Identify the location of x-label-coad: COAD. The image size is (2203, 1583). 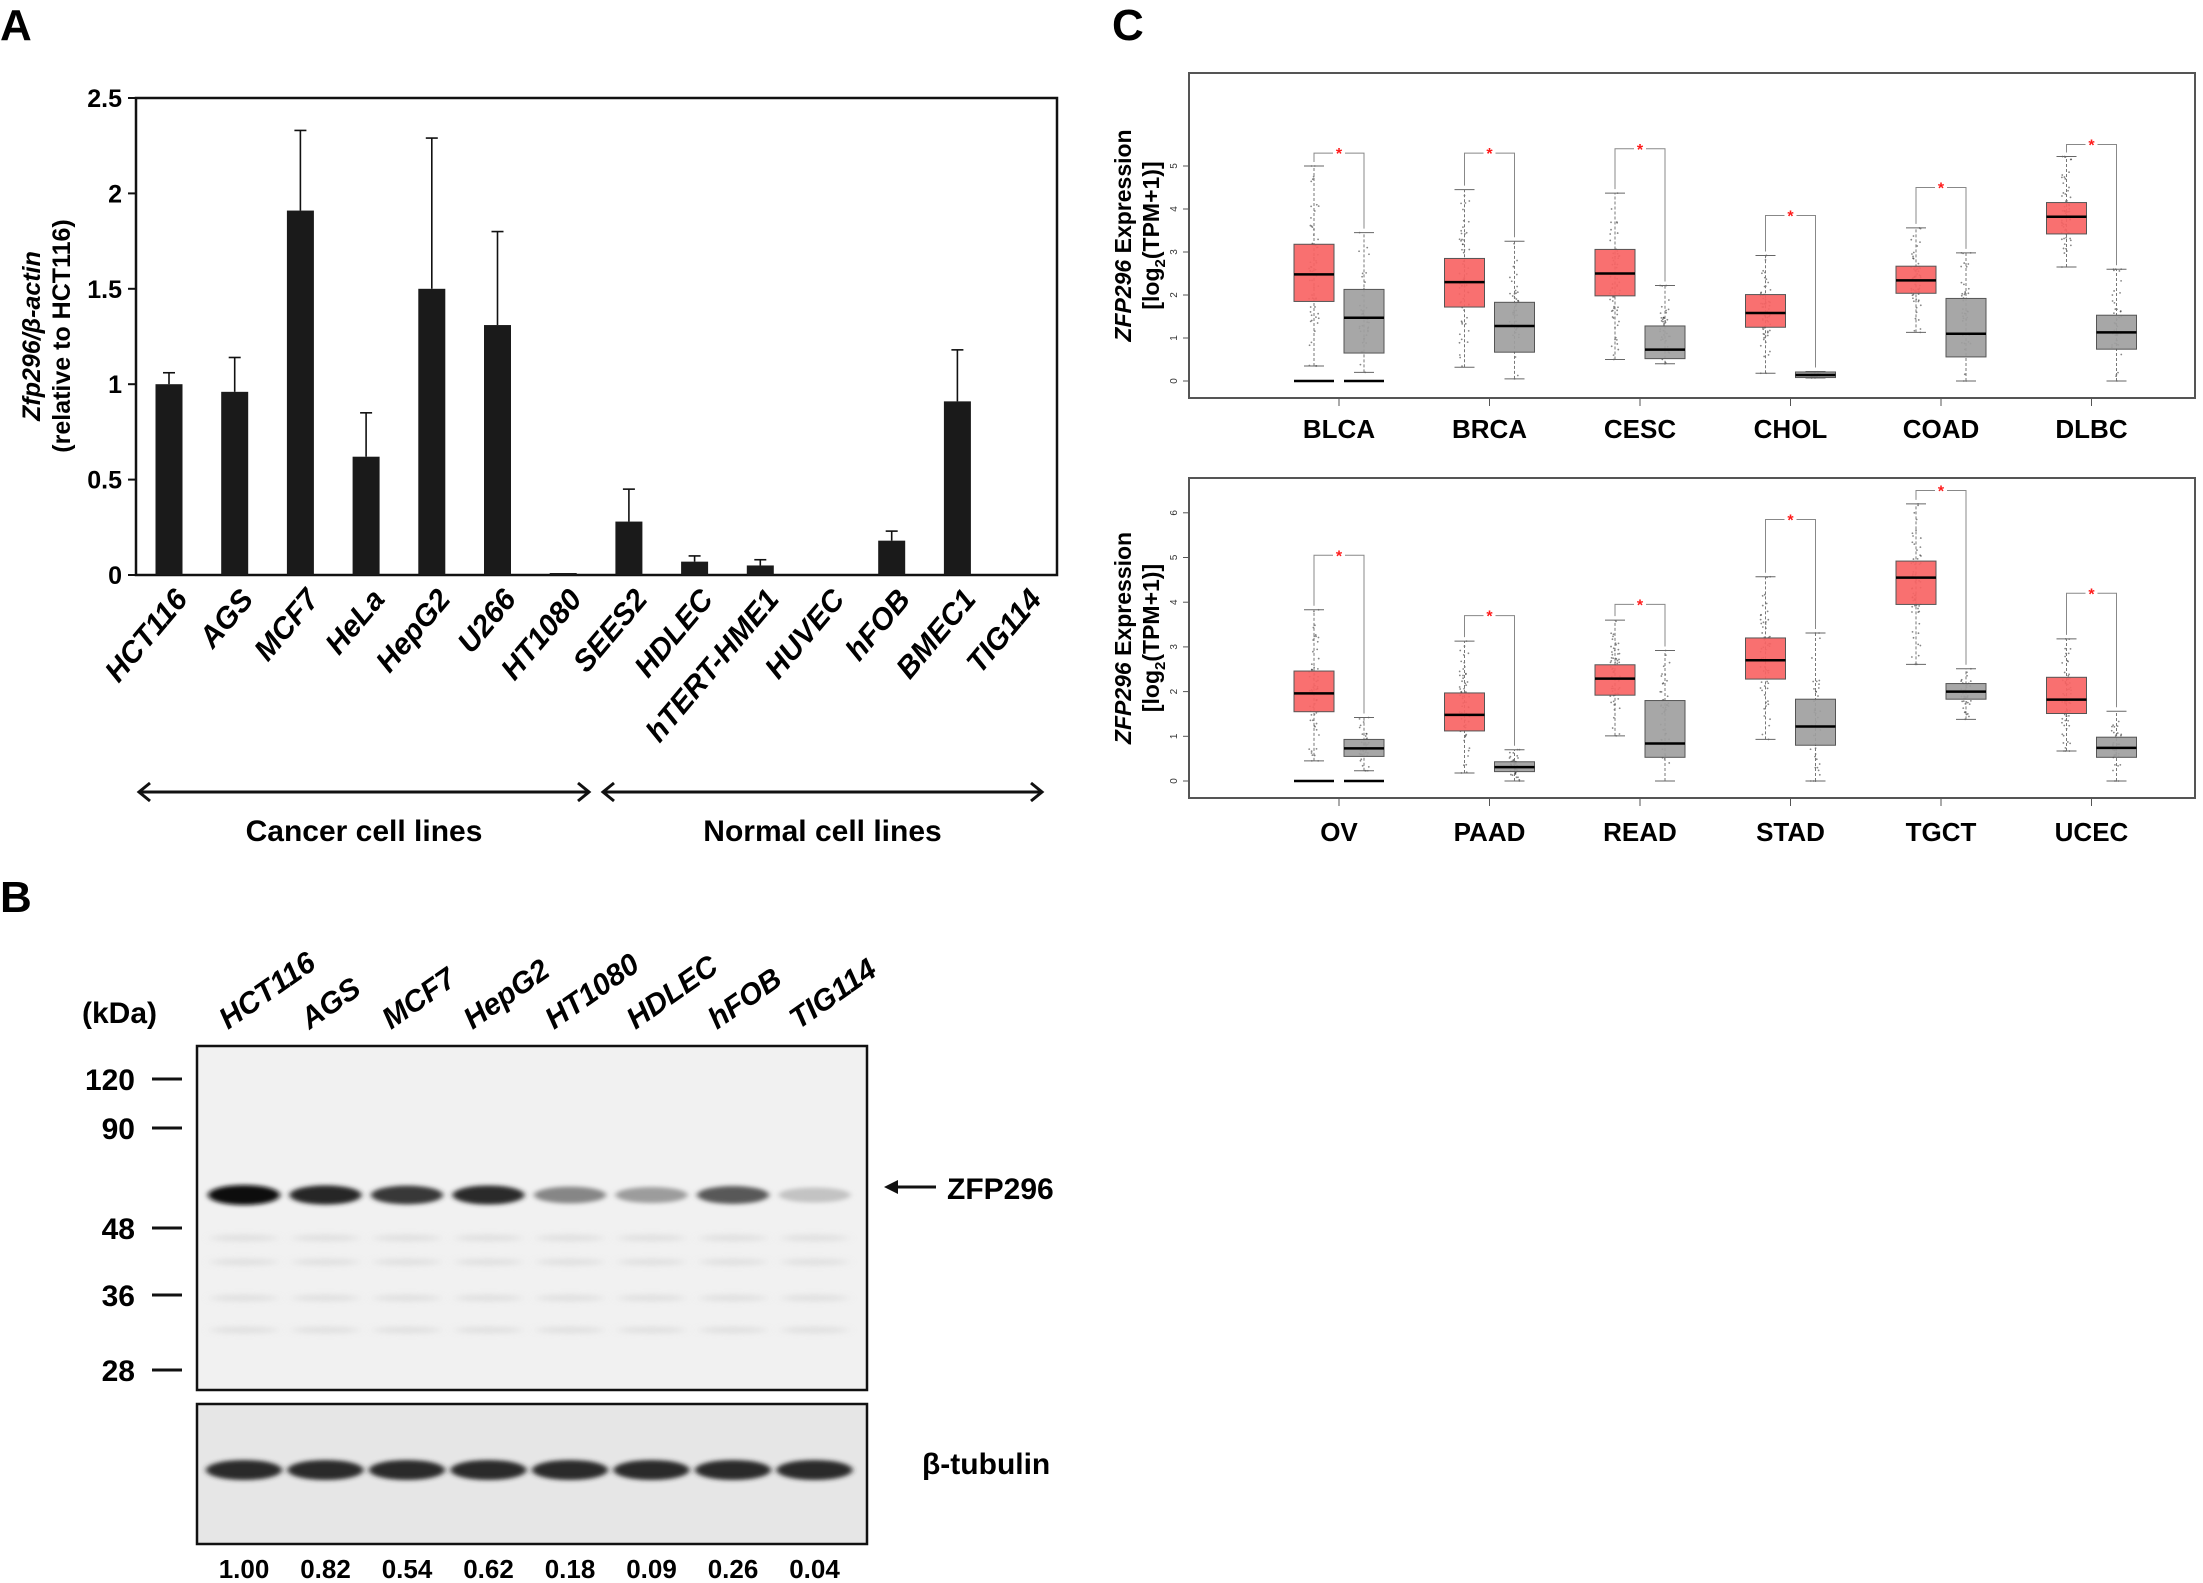
(1941, 429).